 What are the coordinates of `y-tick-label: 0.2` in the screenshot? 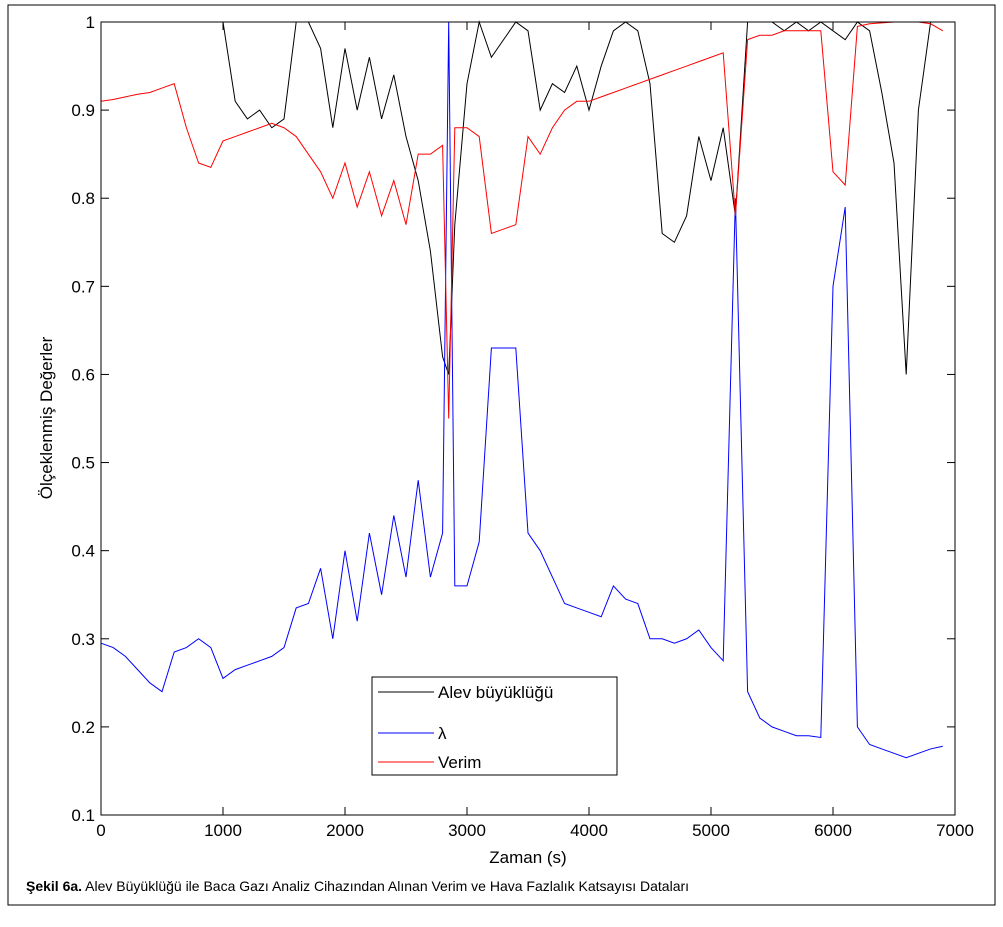 It's located at (83, 727).